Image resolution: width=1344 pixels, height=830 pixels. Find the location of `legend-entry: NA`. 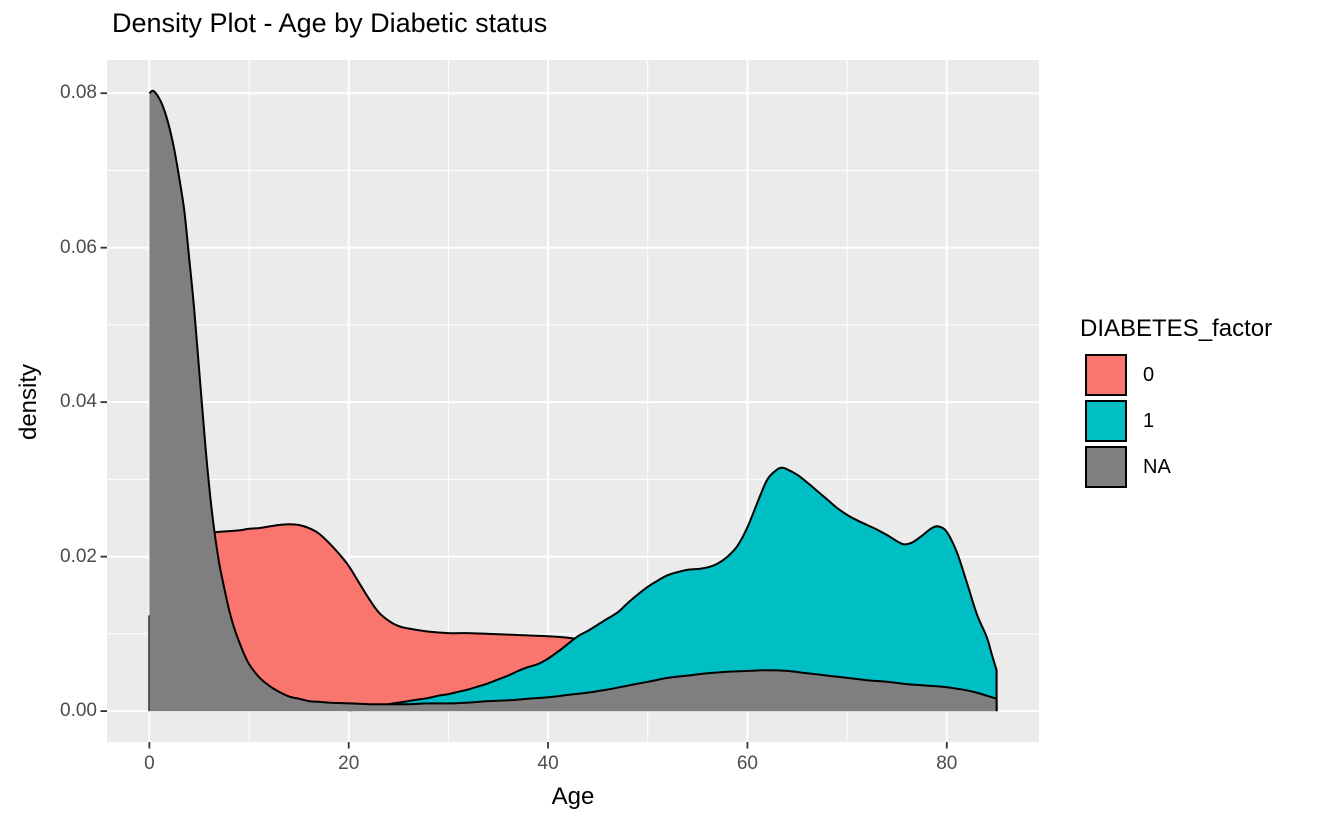

legend-entry: NA is located at coordinates (1178, 467).